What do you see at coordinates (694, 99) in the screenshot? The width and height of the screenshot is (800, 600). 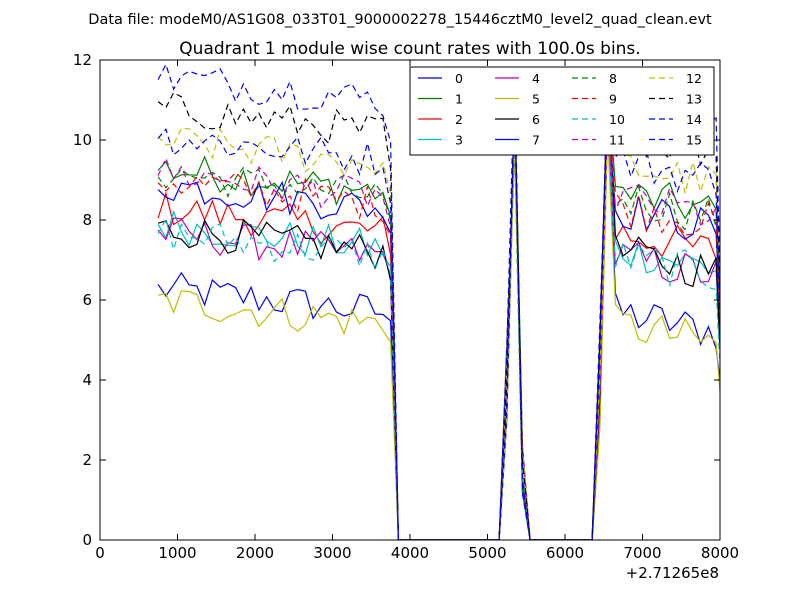 I see `legend-label-13: 13` at bounding box center [694, 99].